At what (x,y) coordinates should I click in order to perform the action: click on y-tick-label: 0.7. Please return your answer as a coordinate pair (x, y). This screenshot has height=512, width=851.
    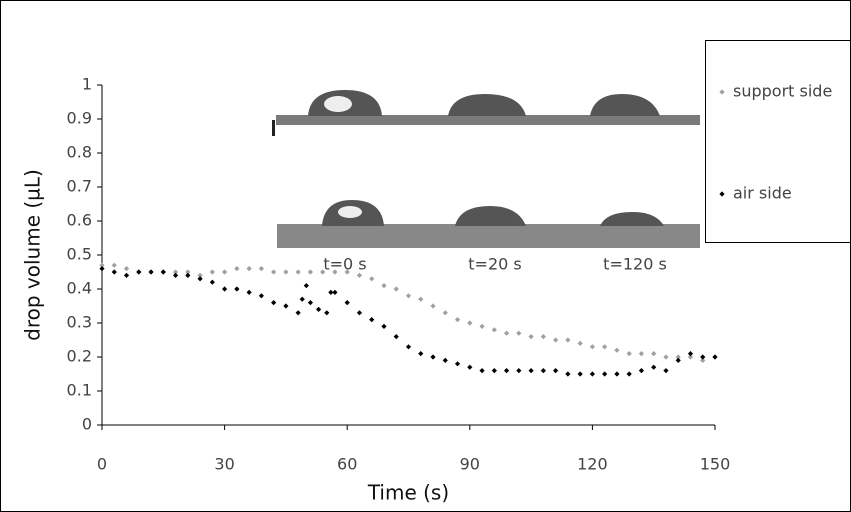
    Looking at the image, I should click on (79, 186).